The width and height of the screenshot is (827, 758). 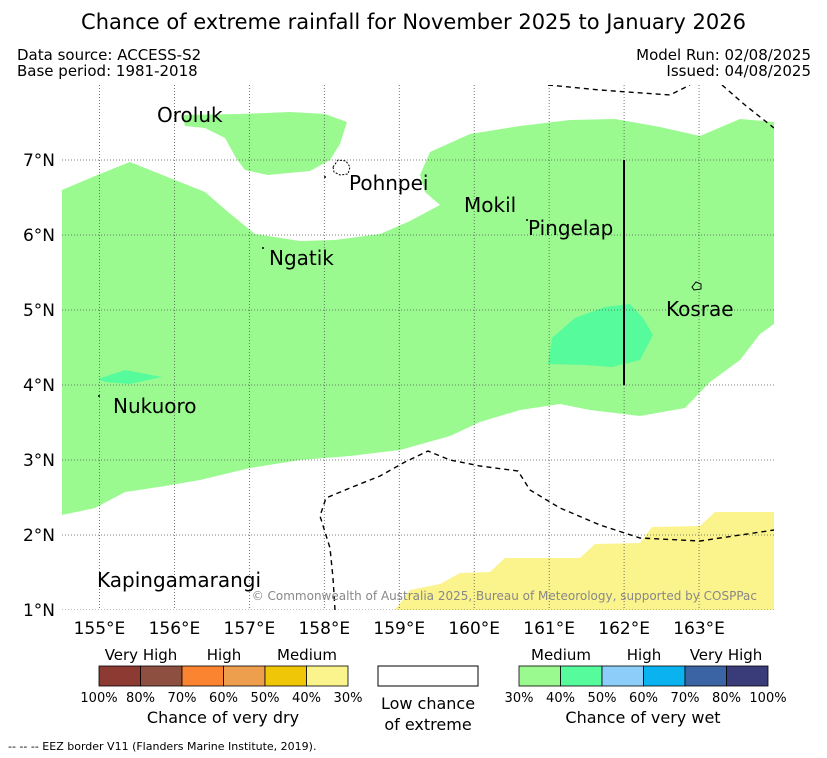 I want to click on model-run: Model Run: 02/08/2025, so click(x=723, y=55).